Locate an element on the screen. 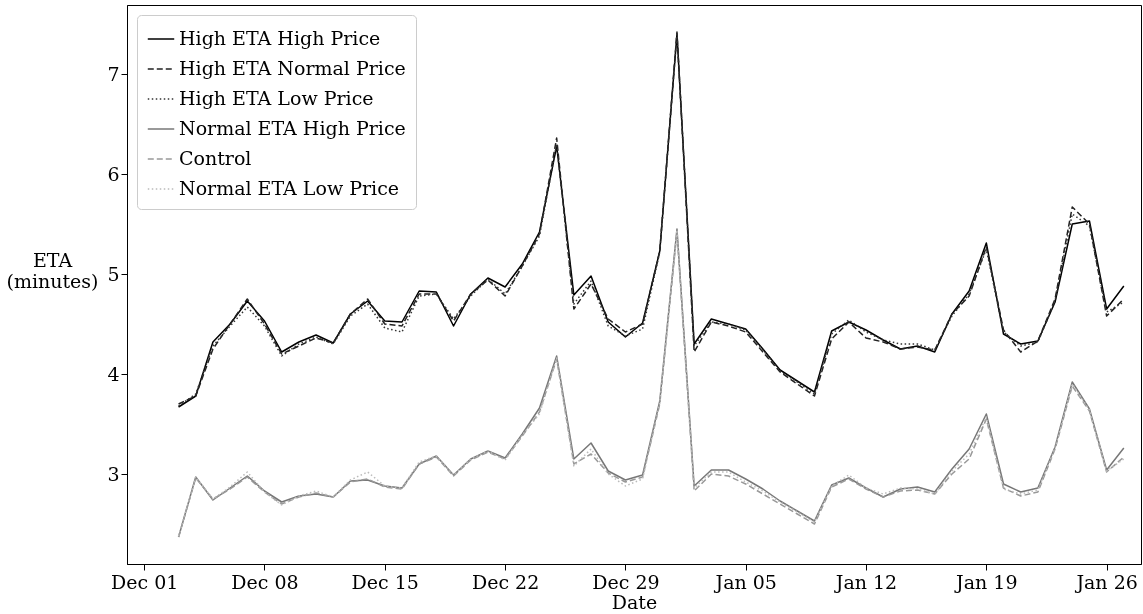  legend-label: High ETA High Price is located at coordinates (280, 38).